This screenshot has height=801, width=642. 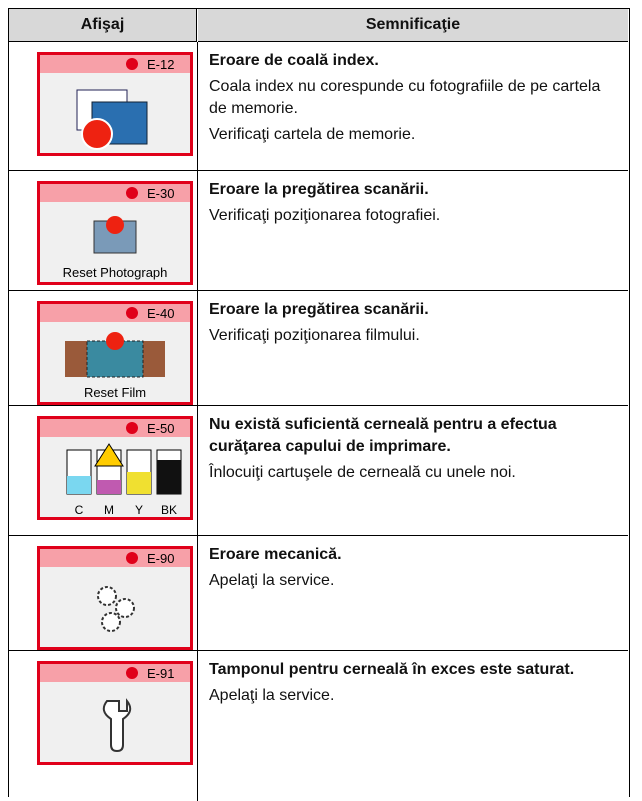 I want to click on ink-label: C, so click(x=79, y=510).